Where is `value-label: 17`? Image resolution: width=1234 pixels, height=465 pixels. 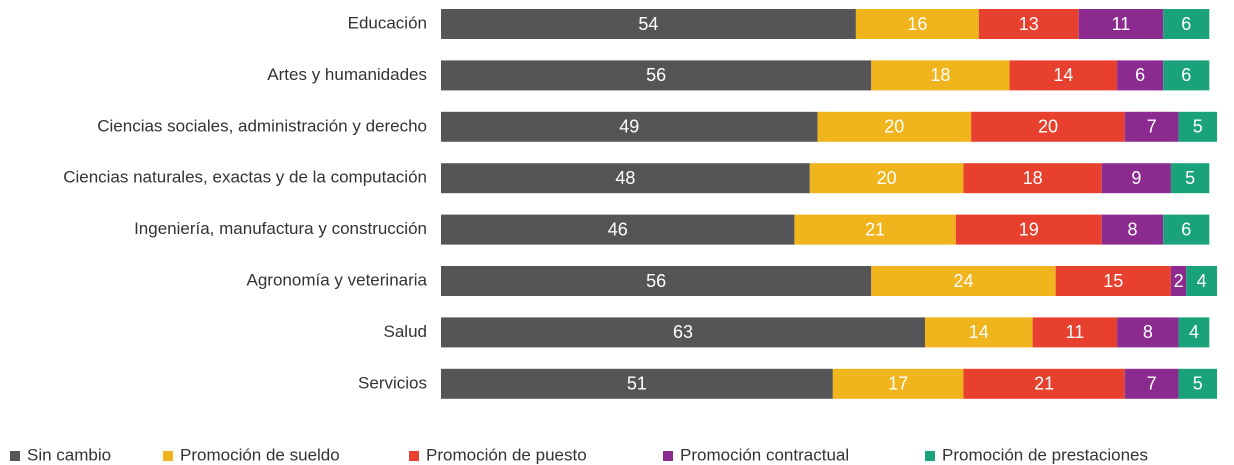 value-label: 17 is located at coordinates (898, 384).